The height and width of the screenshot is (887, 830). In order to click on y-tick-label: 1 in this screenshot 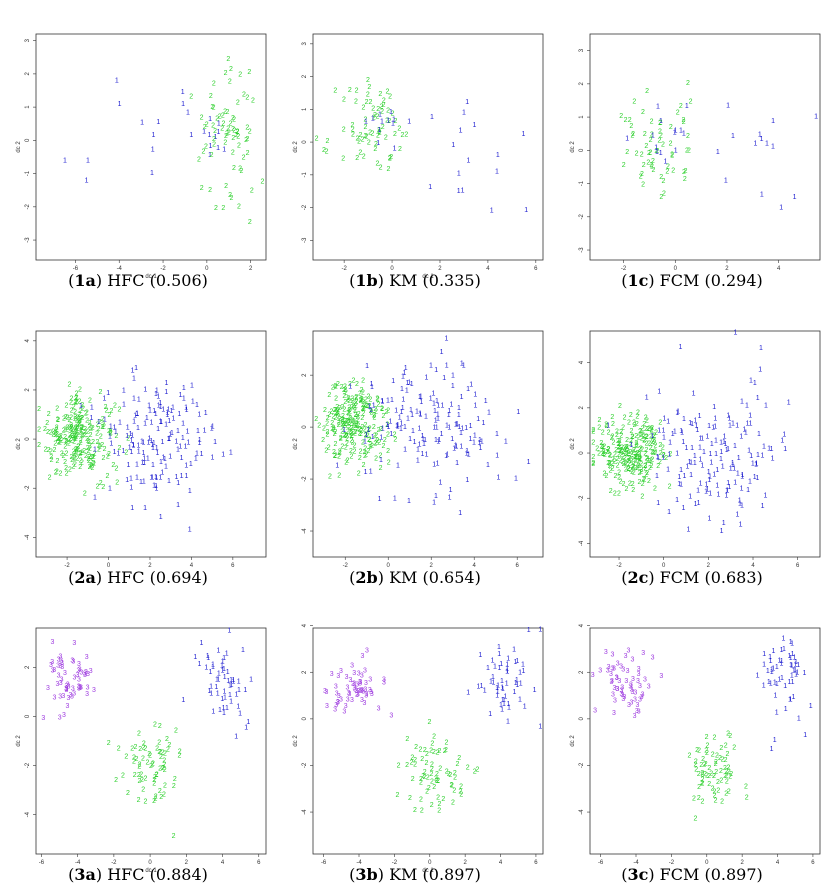, I will do `click(582, 117)`.